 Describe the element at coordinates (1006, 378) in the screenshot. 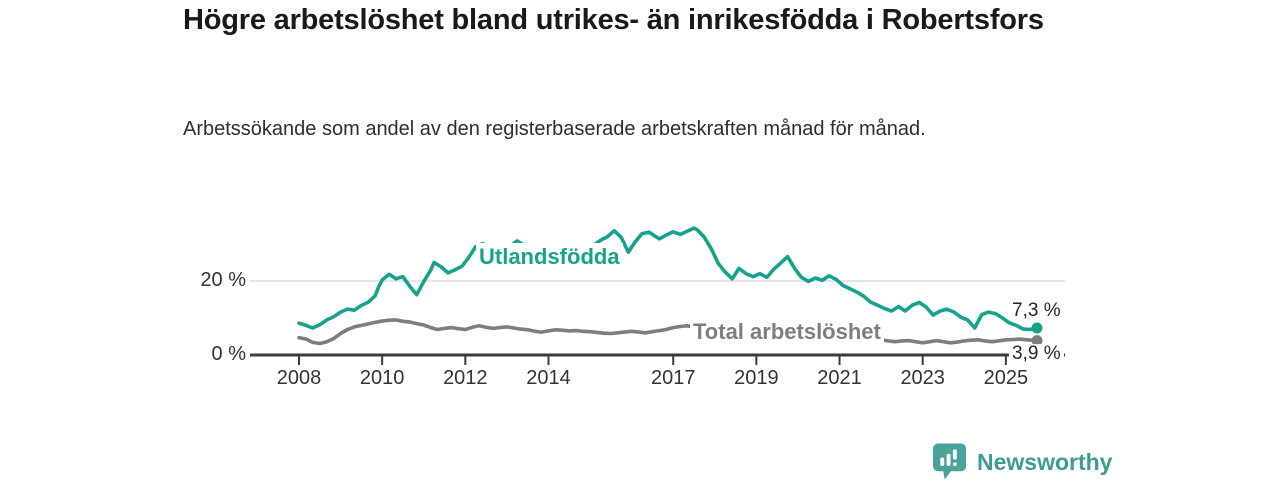

I see `x-axis-tick-label: 2025` at that location.